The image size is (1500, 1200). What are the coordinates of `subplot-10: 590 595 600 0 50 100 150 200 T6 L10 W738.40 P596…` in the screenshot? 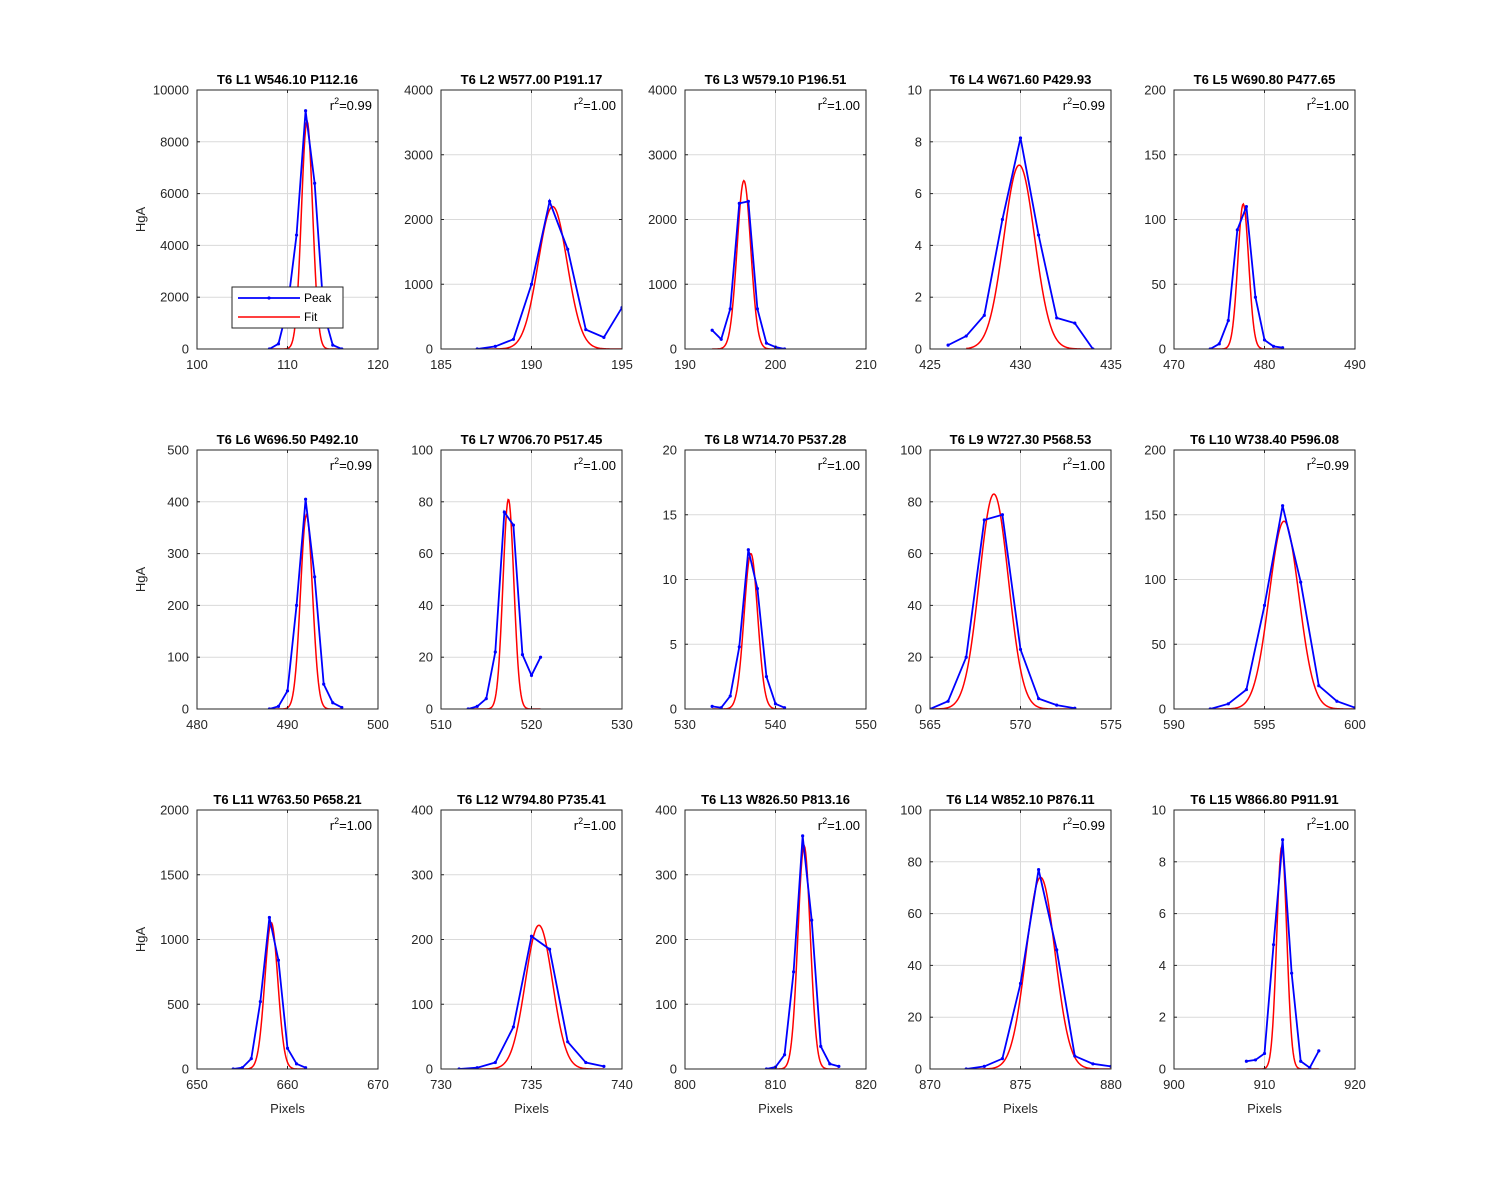 It's located at (1255, 582).